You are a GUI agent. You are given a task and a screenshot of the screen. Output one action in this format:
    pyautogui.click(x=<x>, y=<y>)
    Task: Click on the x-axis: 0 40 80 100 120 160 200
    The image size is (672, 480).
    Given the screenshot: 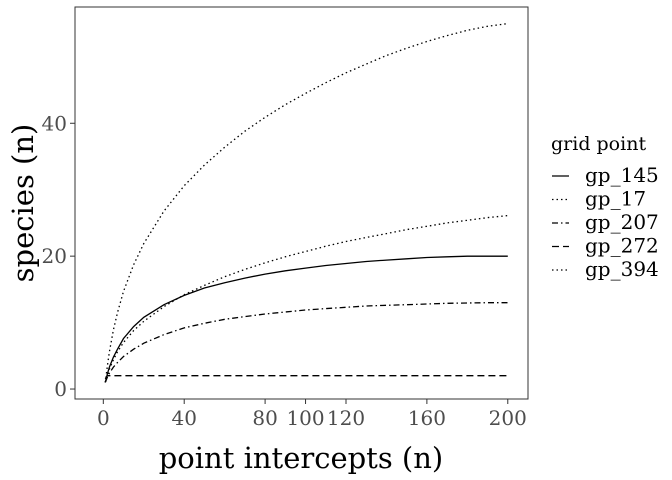 What is the action you would take?
    pyautogui.click(x=312, y=414)
    